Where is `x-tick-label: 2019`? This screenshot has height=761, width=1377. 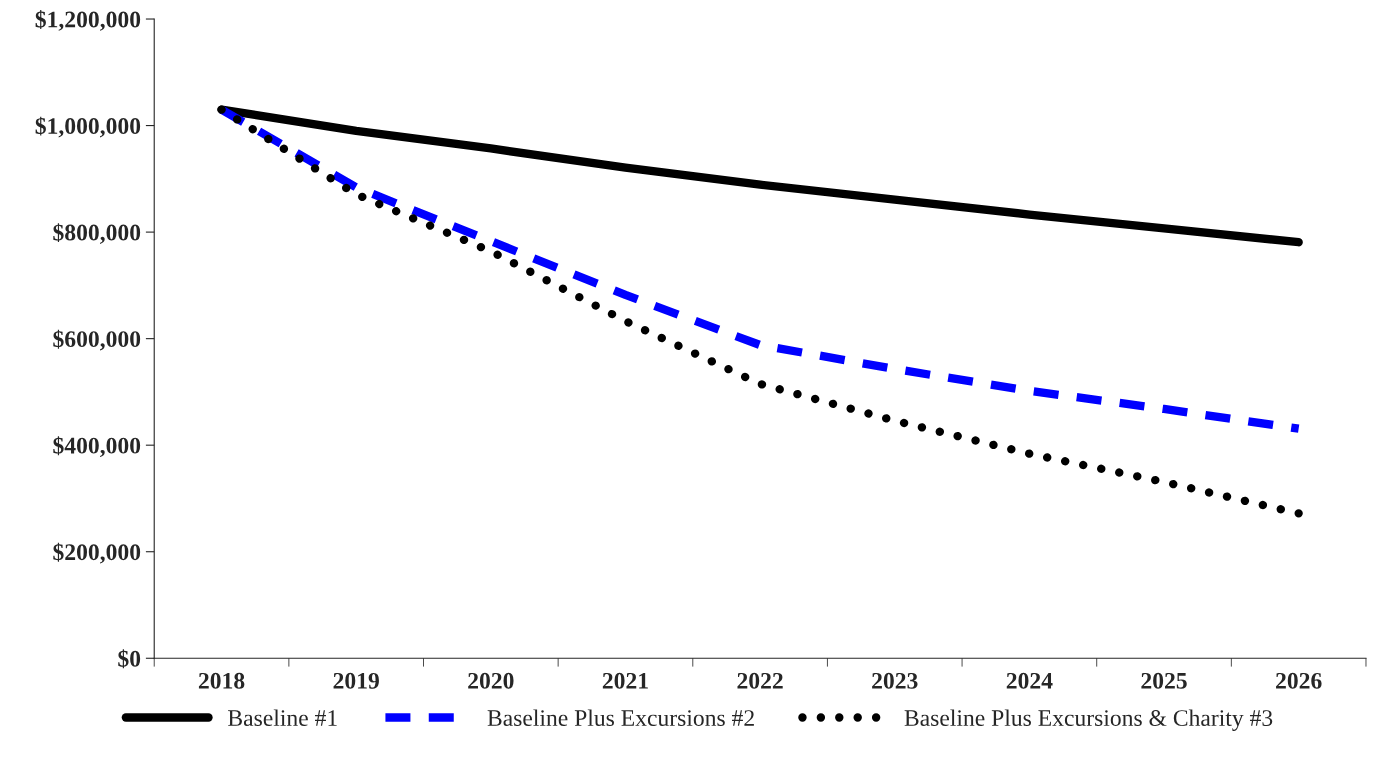 x-tick-label: 2019 is located at coordinates (356, 680).